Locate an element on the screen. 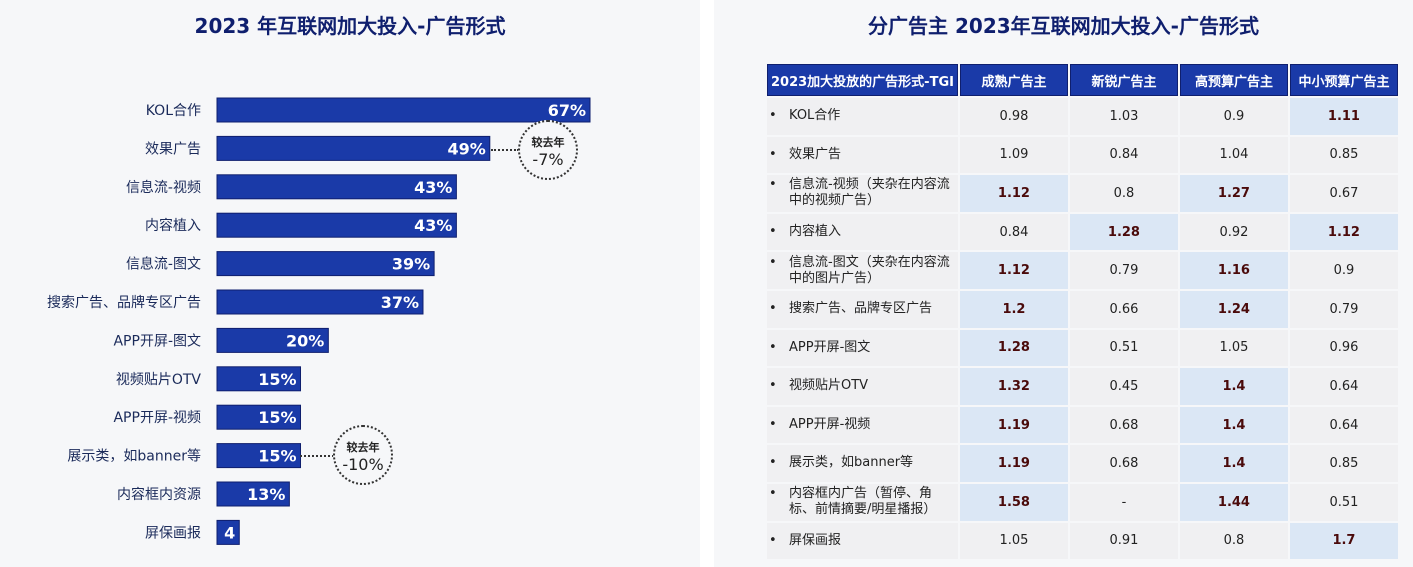  tgi-cell: - is located at coordinates (1123, 502).